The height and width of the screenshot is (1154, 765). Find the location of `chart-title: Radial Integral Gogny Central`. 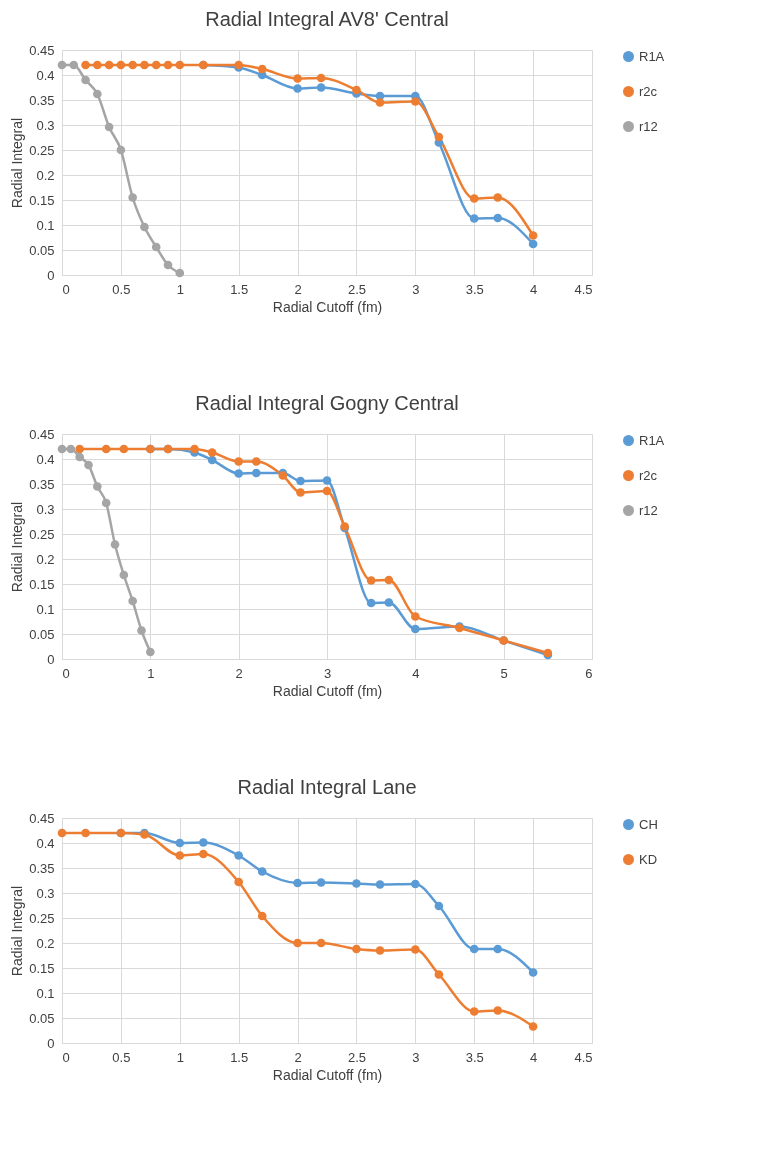

chart-title: Radial Integral Gogny Central is located at coordinates (327, 403).